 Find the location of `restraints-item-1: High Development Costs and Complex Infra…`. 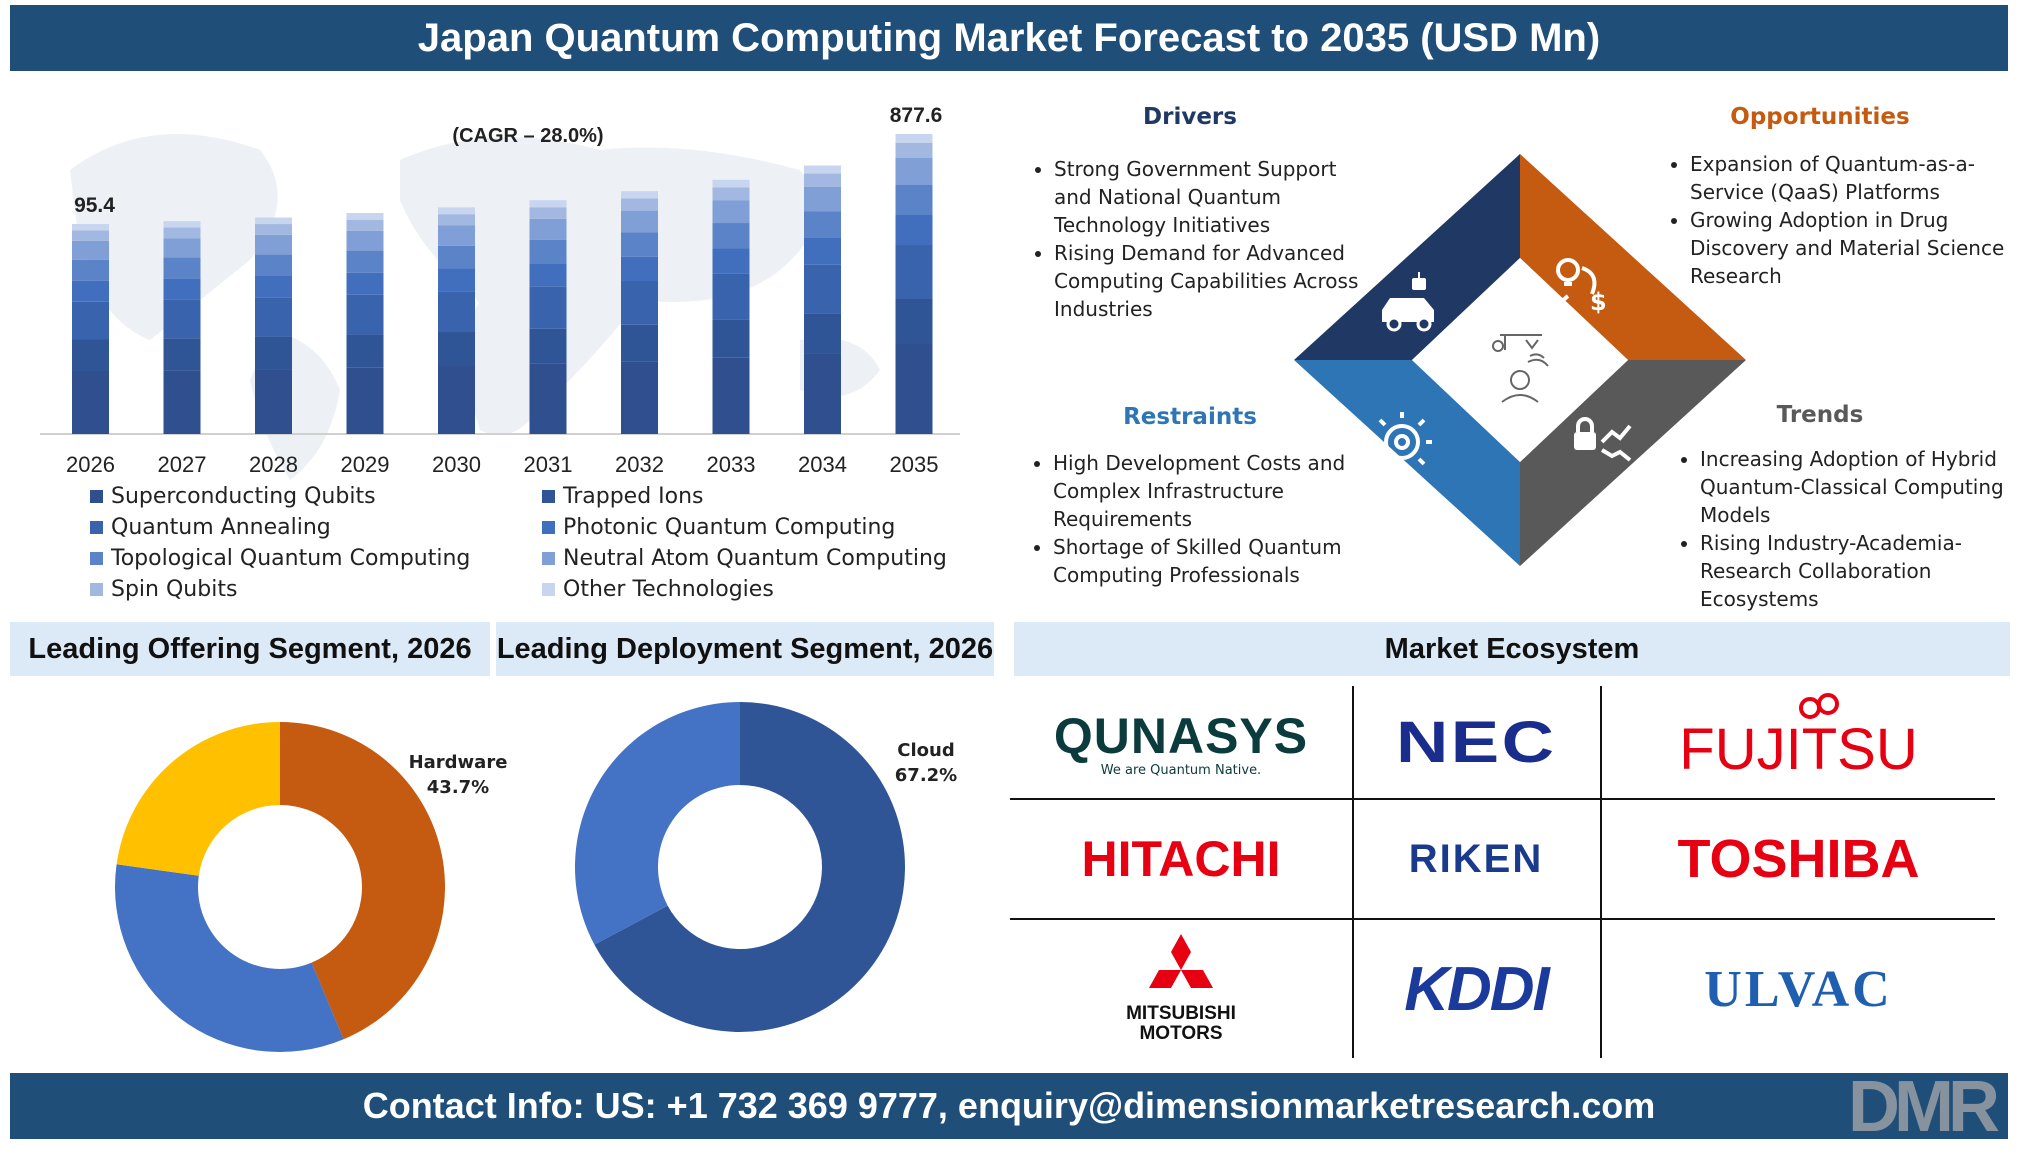

restraints-item-1: High Development Costs and Complex Infra… is located at coordinates (1213, 491).